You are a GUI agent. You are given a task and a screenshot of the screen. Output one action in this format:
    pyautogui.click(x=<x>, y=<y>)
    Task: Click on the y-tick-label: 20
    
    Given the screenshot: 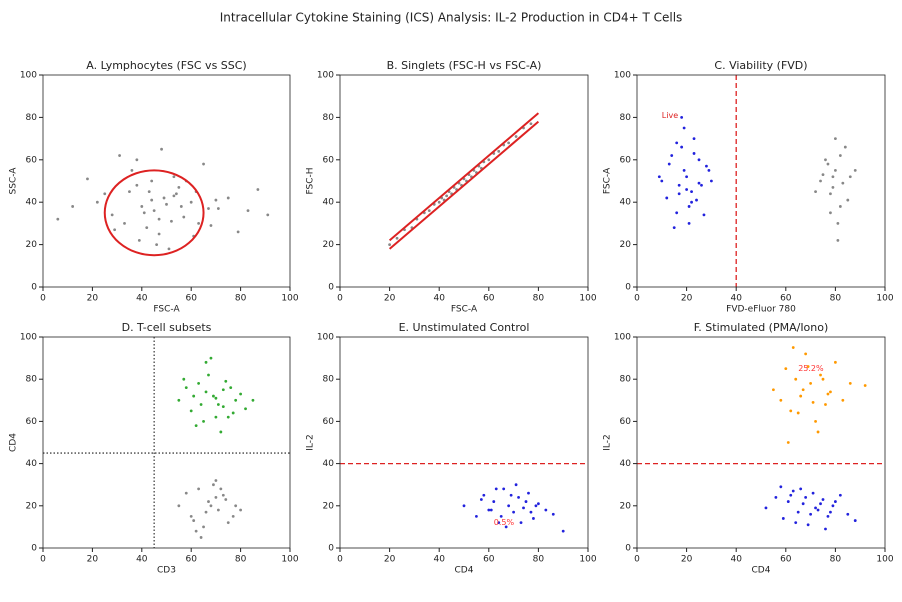 What is the action you would take?
    pyautogui.click(x=626, y=245)
    